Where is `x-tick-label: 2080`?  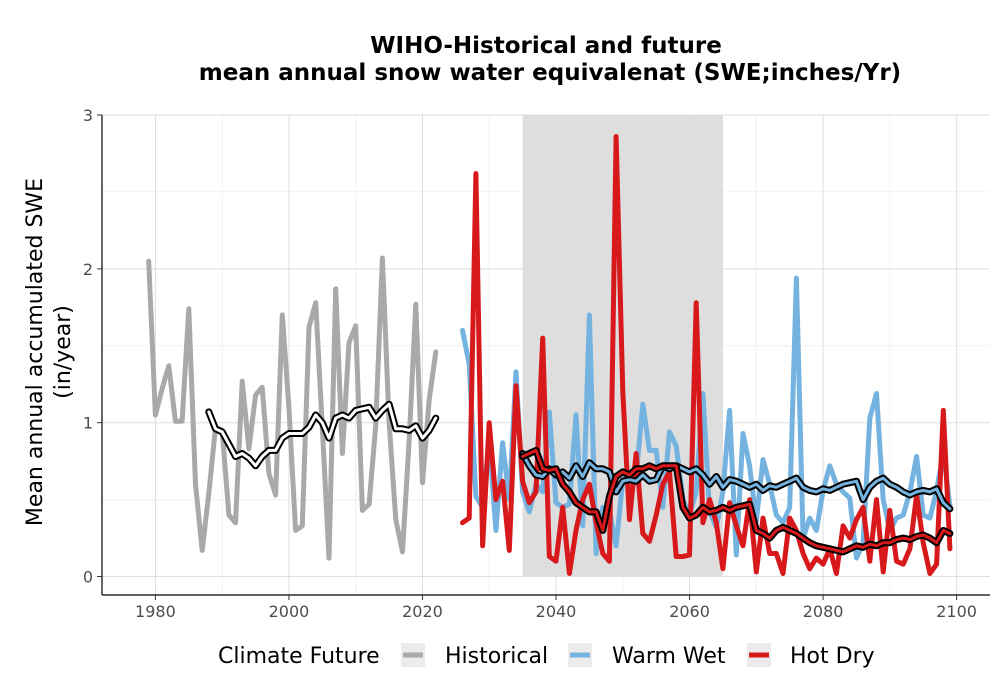 x-tick-label: 2080 is located at coordinates (823, 611).